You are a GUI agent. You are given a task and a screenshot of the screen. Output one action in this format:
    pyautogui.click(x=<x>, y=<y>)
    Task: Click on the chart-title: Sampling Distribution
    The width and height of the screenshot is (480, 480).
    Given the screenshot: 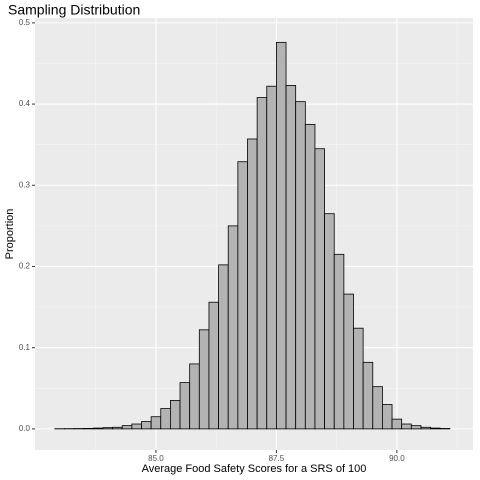 What is the action you would take?
    pyautogui.click(x=74, y=10)
    